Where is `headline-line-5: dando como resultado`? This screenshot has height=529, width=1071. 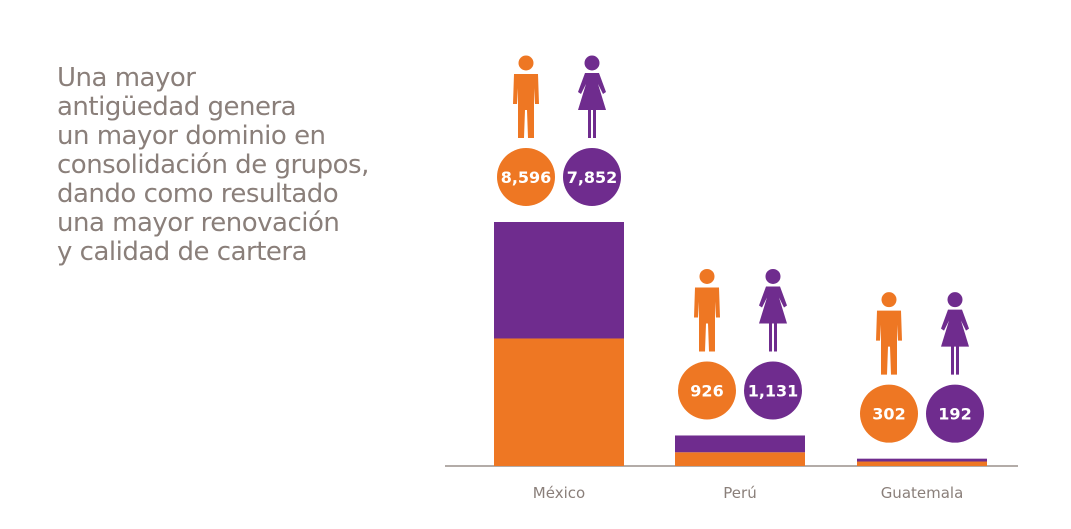 headline-line-5: dando como resultado is located at coordinates (198, 194).